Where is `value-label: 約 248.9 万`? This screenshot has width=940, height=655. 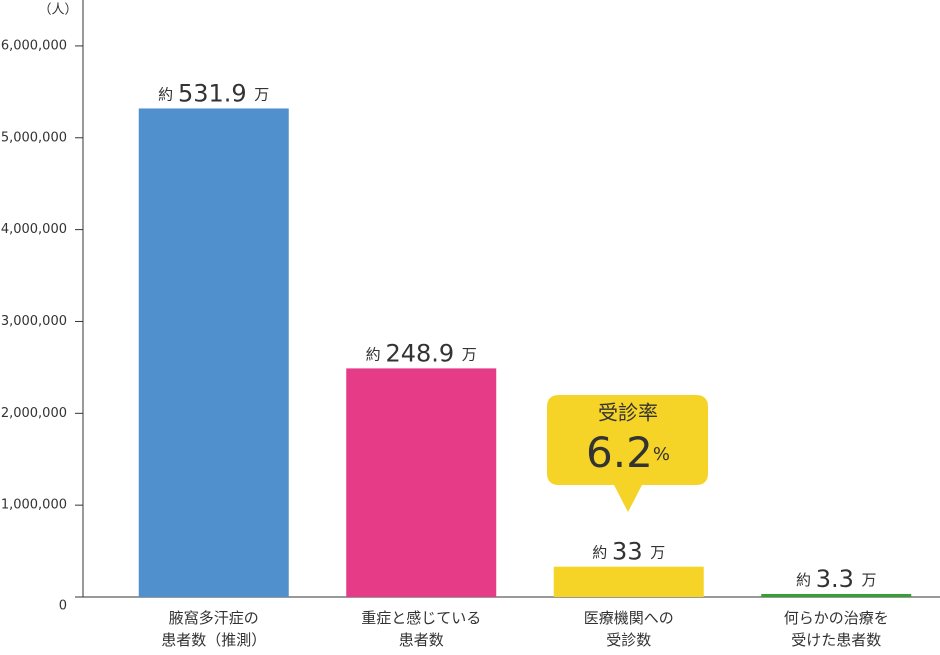
value-label: 約 248.9 万 is located at coordinates (421, 353).